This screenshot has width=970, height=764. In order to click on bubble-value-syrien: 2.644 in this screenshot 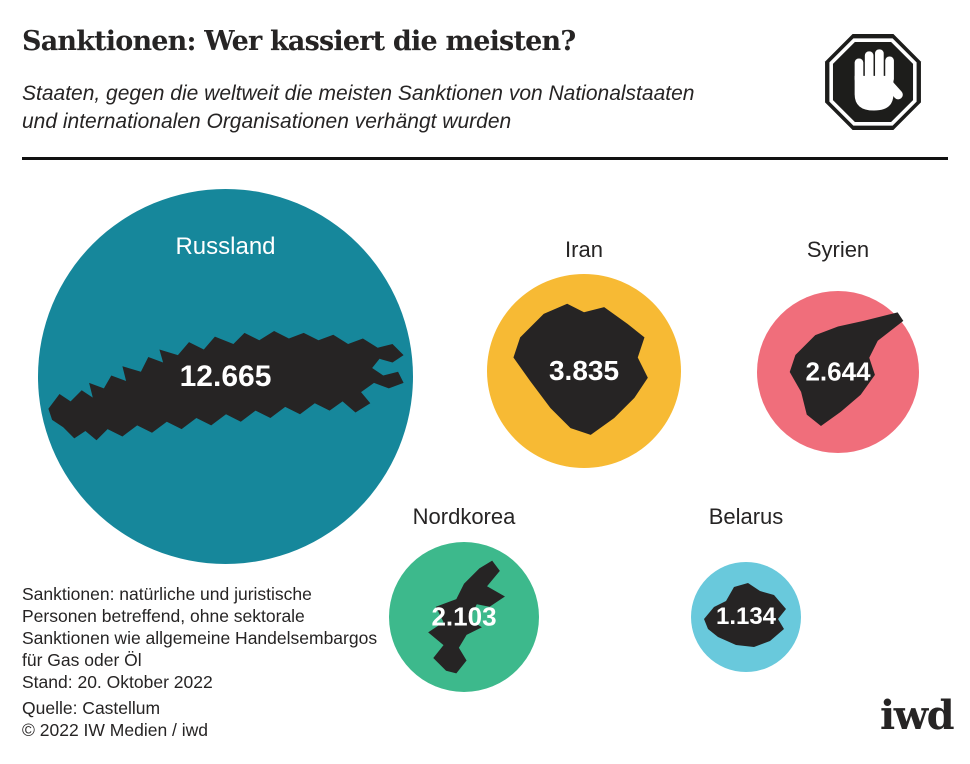, I will do `click(838, 371)`.